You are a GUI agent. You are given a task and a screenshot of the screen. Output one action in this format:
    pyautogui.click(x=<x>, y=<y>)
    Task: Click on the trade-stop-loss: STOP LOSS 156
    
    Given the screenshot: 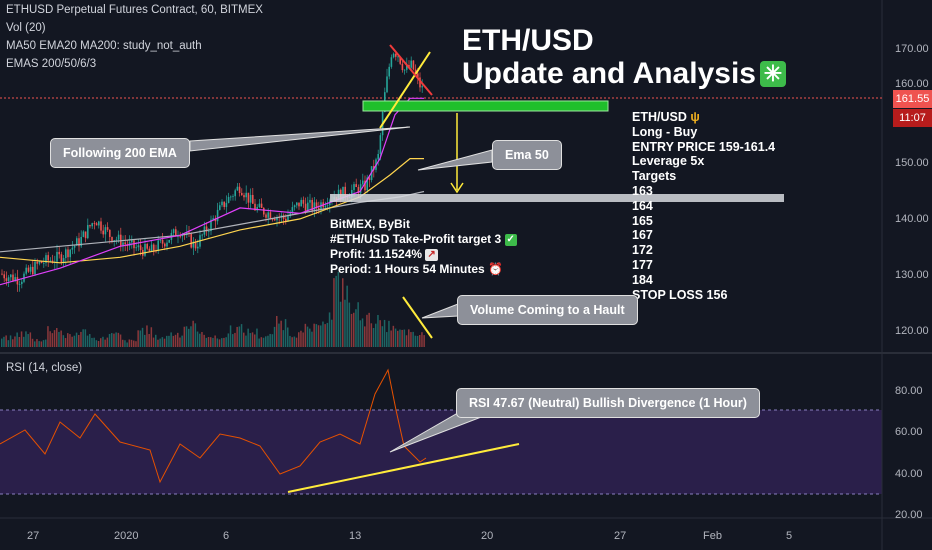 What is the action you would take?
    pyautogui.click(x=680, y=294)
    